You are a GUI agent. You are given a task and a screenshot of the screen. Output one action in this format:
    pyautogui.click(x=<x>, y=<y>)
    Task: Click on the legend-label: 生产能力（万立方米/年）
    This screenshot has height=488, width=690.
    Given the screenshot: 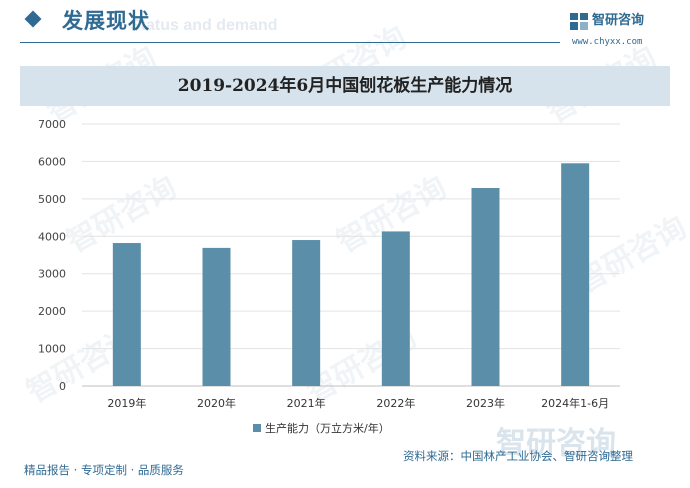 What is the action you would take?
    pyautogui.click(x=327, y=428)
    